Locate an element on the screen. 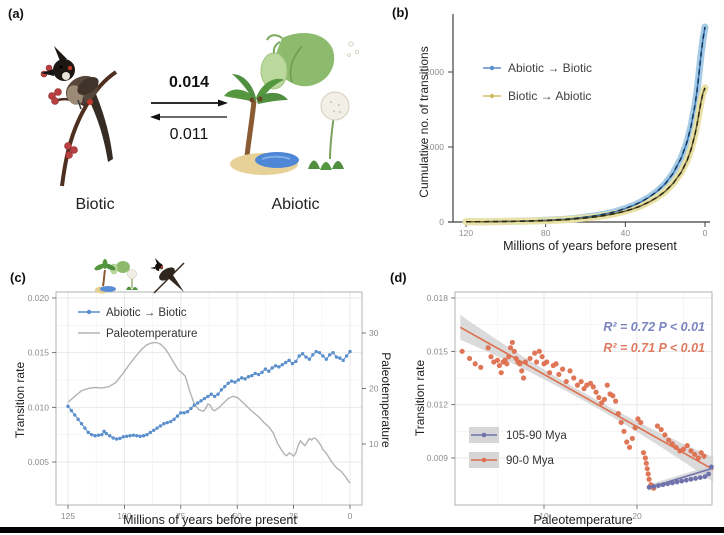  svg-text: 30 is located at coordinates (374, 333).